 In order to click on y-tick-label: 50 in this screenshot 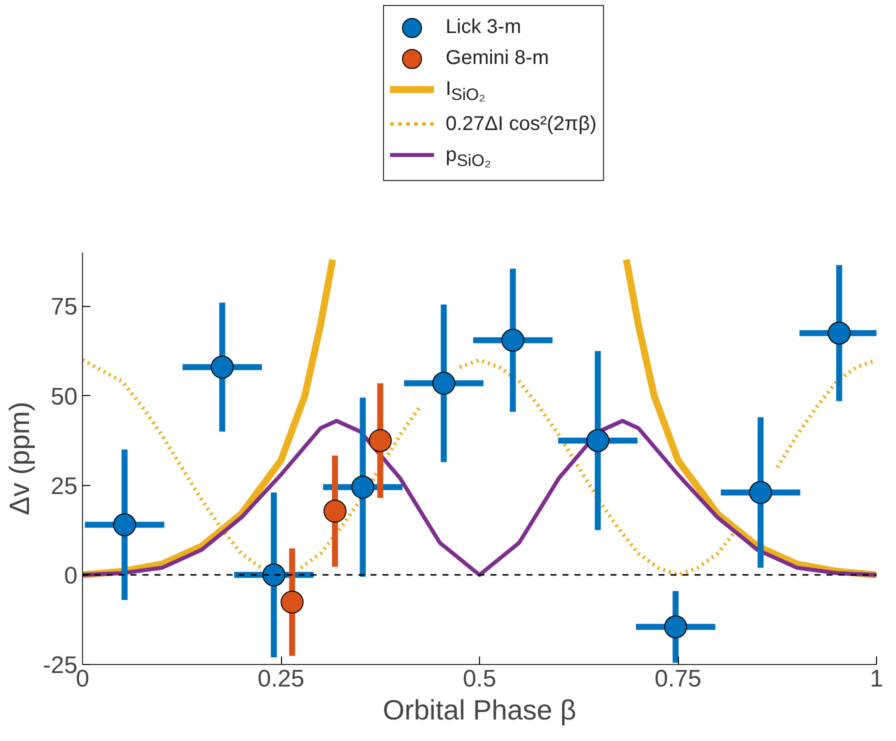, I will do `click(64, 396)`.